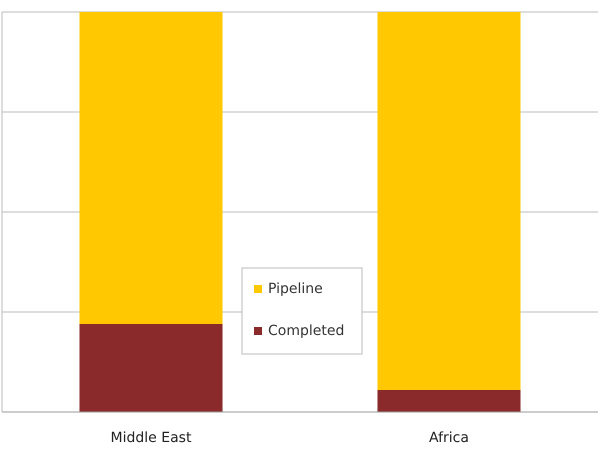 This screenshot has height=450, width=600. What do you see at coordinates (295, 289) in the screenshot?
I see `legend-label: Pipeline` at bounding box center [295, 289].